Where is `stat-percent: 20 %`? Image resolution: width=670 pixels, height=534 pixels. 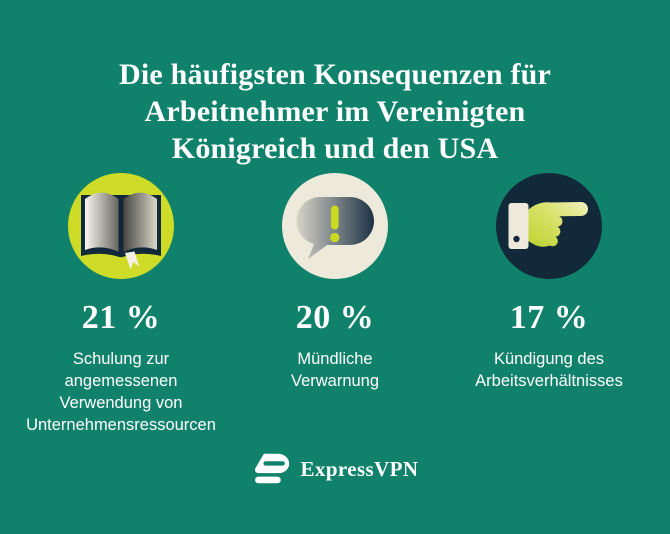
stat-percent: 20 % is located at coordinates (335, 317).